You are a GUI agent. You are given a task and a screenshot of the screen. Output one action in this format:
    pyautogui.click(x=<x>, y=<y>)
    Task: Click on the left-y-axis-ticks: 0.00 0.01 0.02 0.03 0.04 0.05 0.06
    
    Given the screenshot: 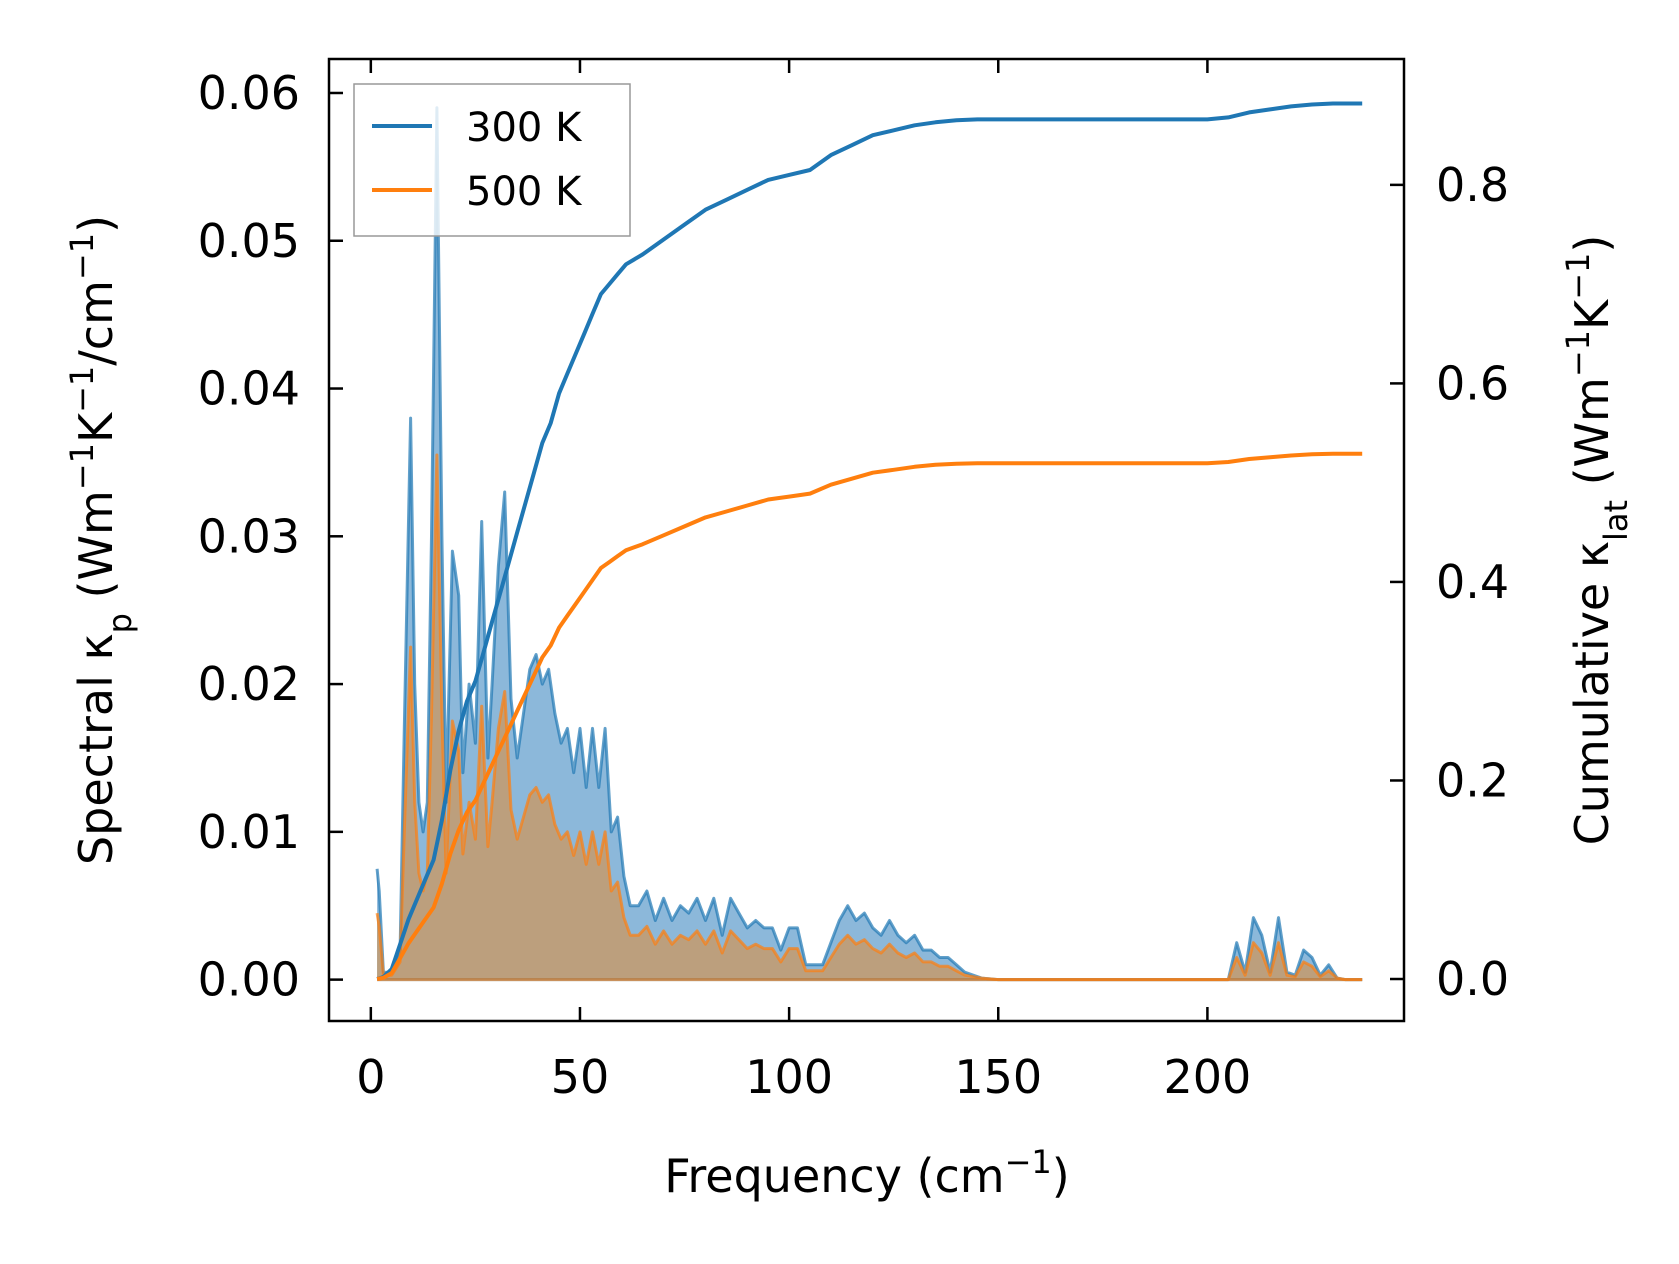 What is the action you would take?
    pyautogui.click(x=270, y=536)
    